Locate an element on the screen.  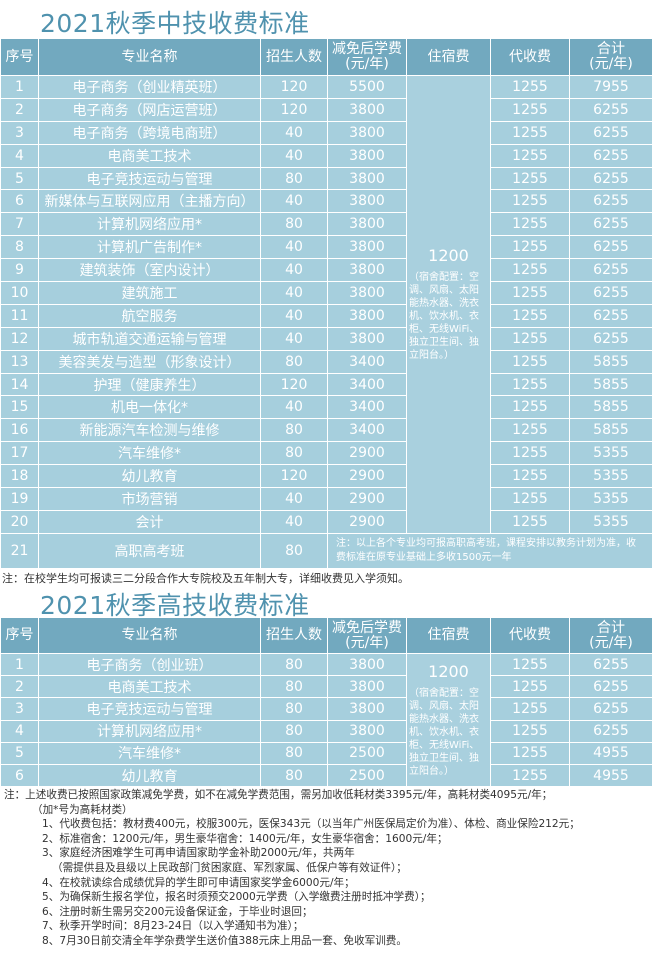
cell-tuition: 2500 is located at coordinates (367, 775).